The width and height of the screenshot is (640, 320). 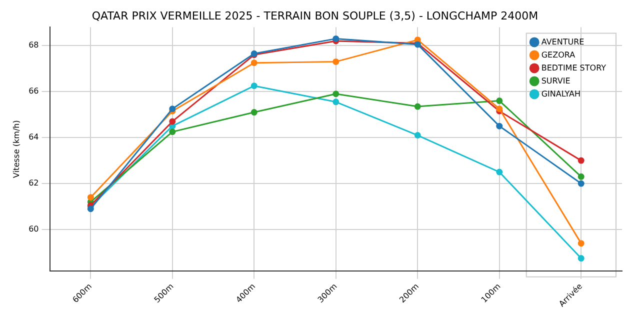 What do you see at coordinates (562, 41) in the screenshot?
I see `legend-label: AVENTURE` at bounding box center [562, 41].